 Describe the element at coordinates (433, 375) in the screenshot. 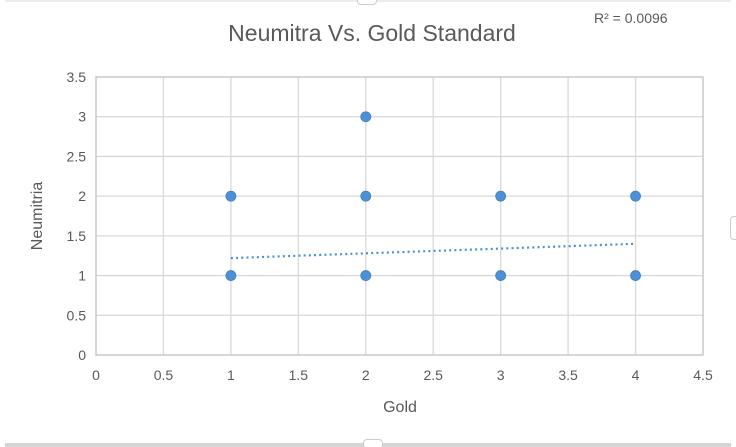

I see `x-tick-label: 2.5` at that location.